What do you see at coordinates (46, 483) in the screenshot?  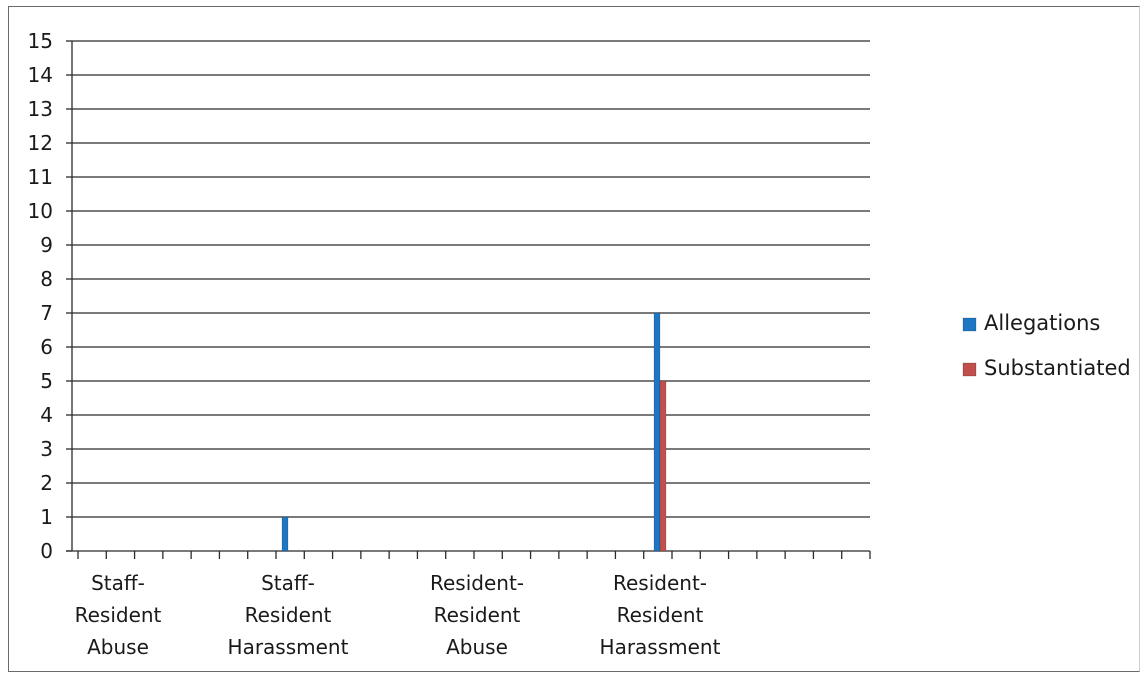 I see `y-tick-label: 2` at bounding box center [46, 483].